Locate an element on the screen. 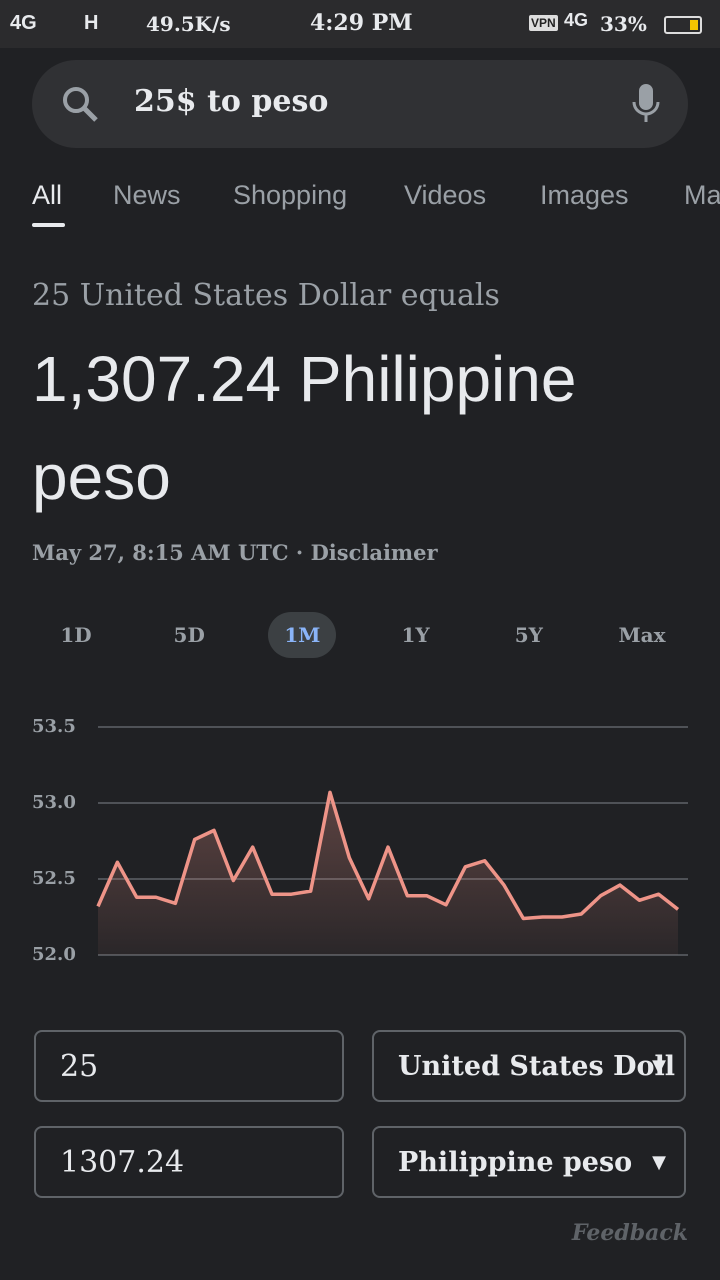 This screenshot has height=1280, width=720. vpn: VPN is located at coordinates (543, 23).